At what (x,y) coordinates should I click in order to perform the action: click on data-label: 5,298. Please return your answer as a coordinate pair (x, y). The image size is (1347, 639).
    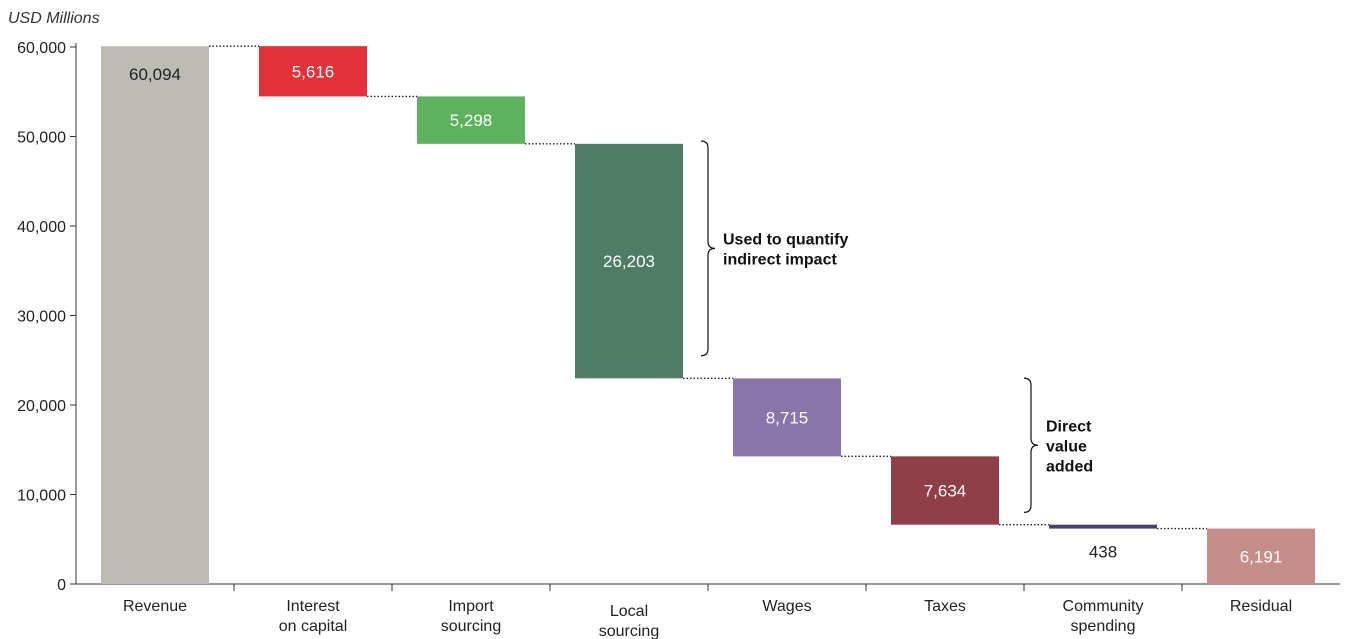
    Looking at the image, I should click on (471, 120).